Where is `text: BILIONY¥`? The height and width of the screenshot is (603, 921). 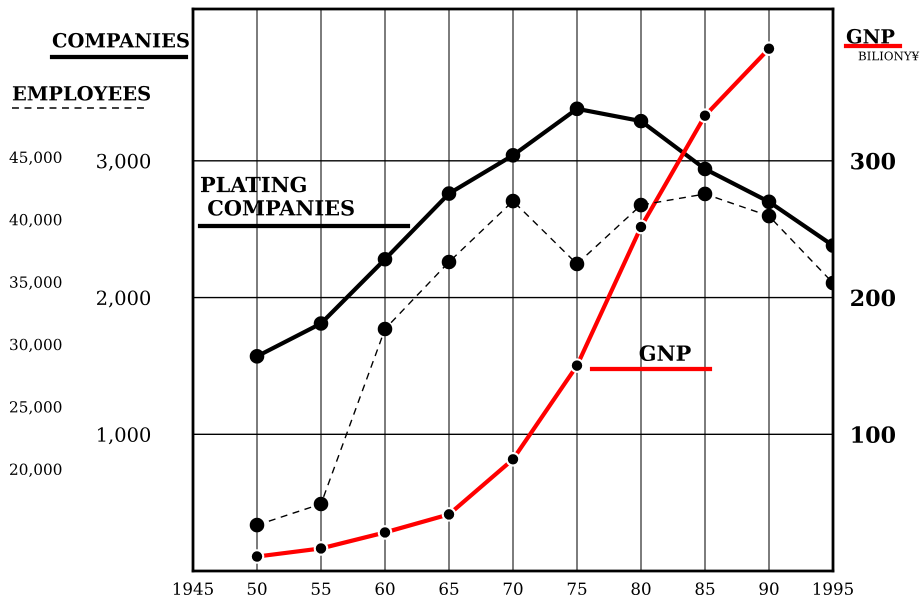 text: BILIONY¥ is located at coordinates (889, 55).